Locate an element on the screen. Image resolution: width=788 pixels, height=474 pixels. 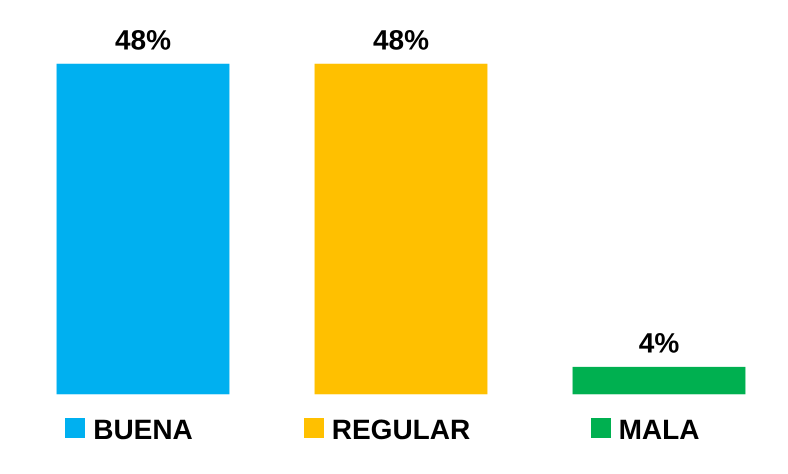
x-tick-label: REGULAR is located at coordinates (401, 429).